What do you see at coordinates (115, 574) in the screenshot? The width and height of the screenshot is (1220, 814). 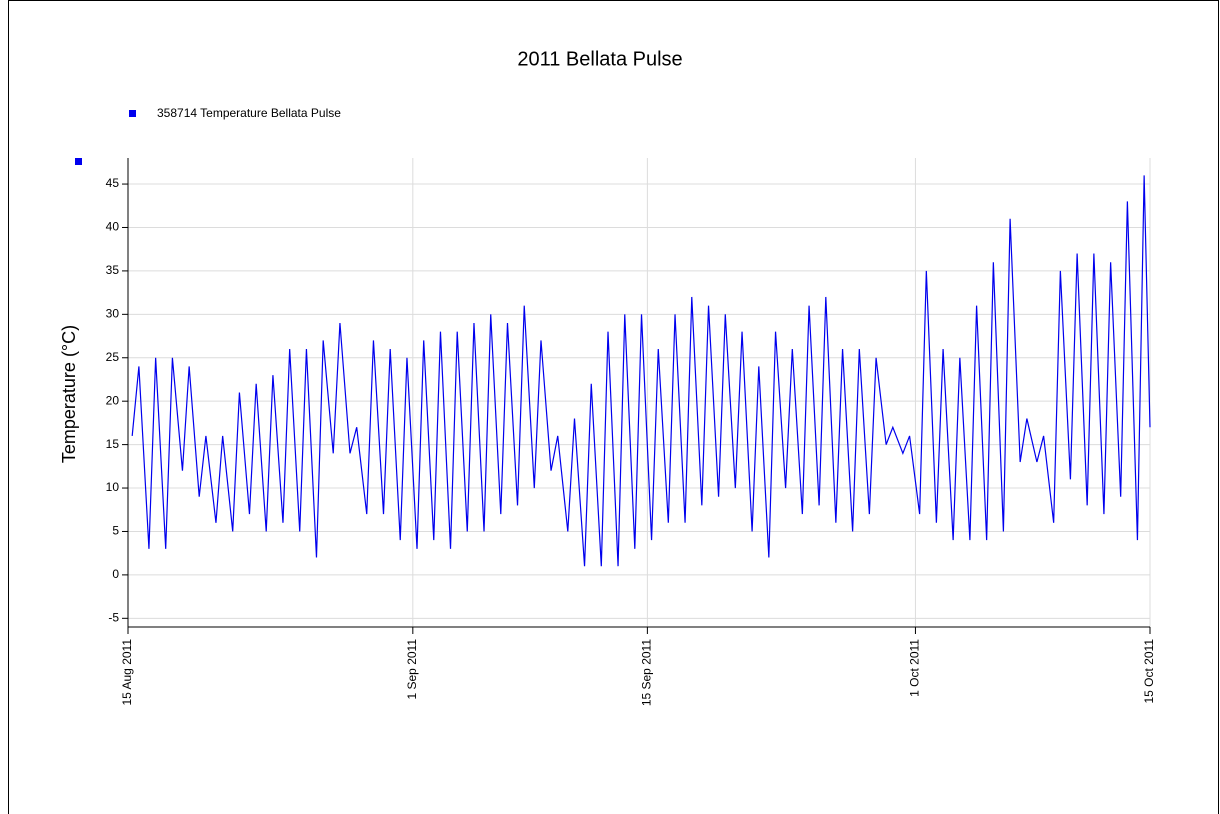 I see `y-tick-label: 0` at bounding box center [115, 574].